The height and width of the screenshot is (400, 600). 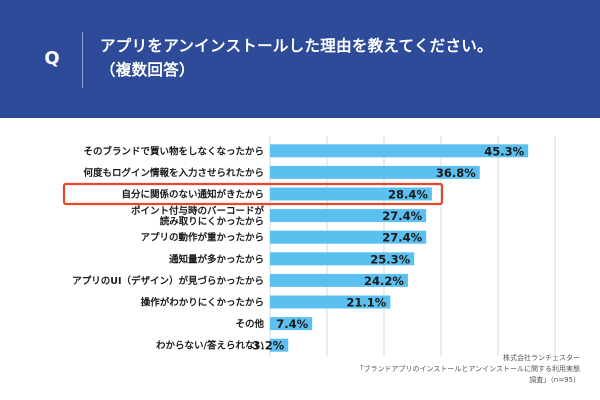 I want to click on bar-value-label: 24.2%, so click(x=384, y=281).